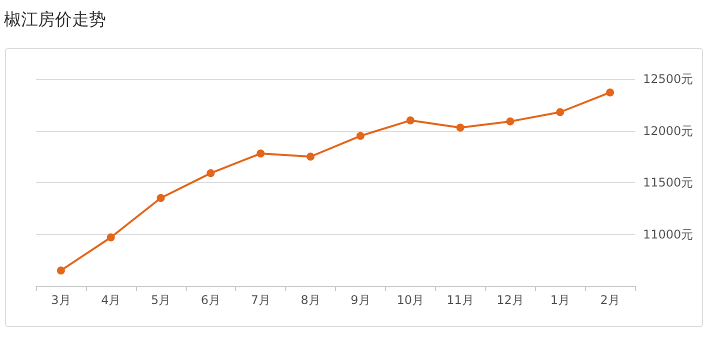 Image resolution: width=712 pixels, height=341 pixels. Describe the element at coordinates (410, 300) in the screenshot. I see `x-tick-label: 10月` at that location.